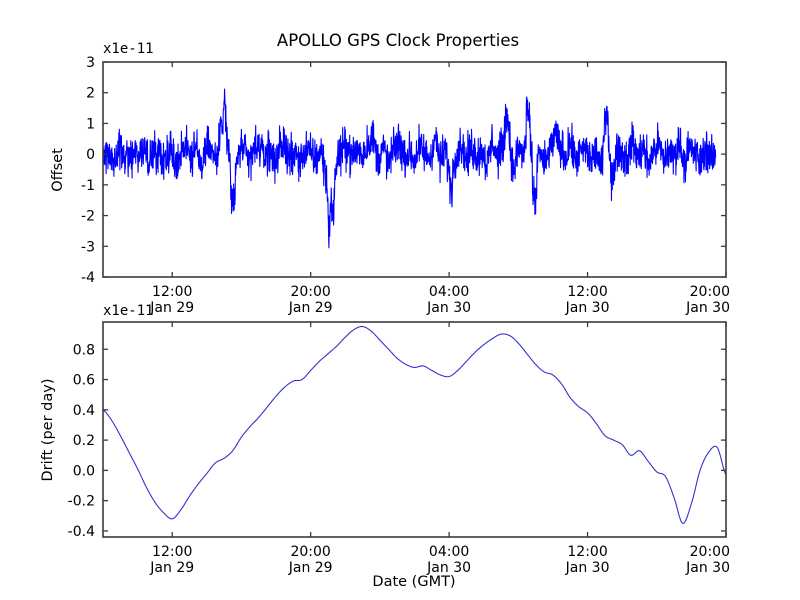  What do you see at coordinates (128, 49) in the screenshot?
I see `offset-exponent-label: x1e-11` at bounding box center [128, 49].